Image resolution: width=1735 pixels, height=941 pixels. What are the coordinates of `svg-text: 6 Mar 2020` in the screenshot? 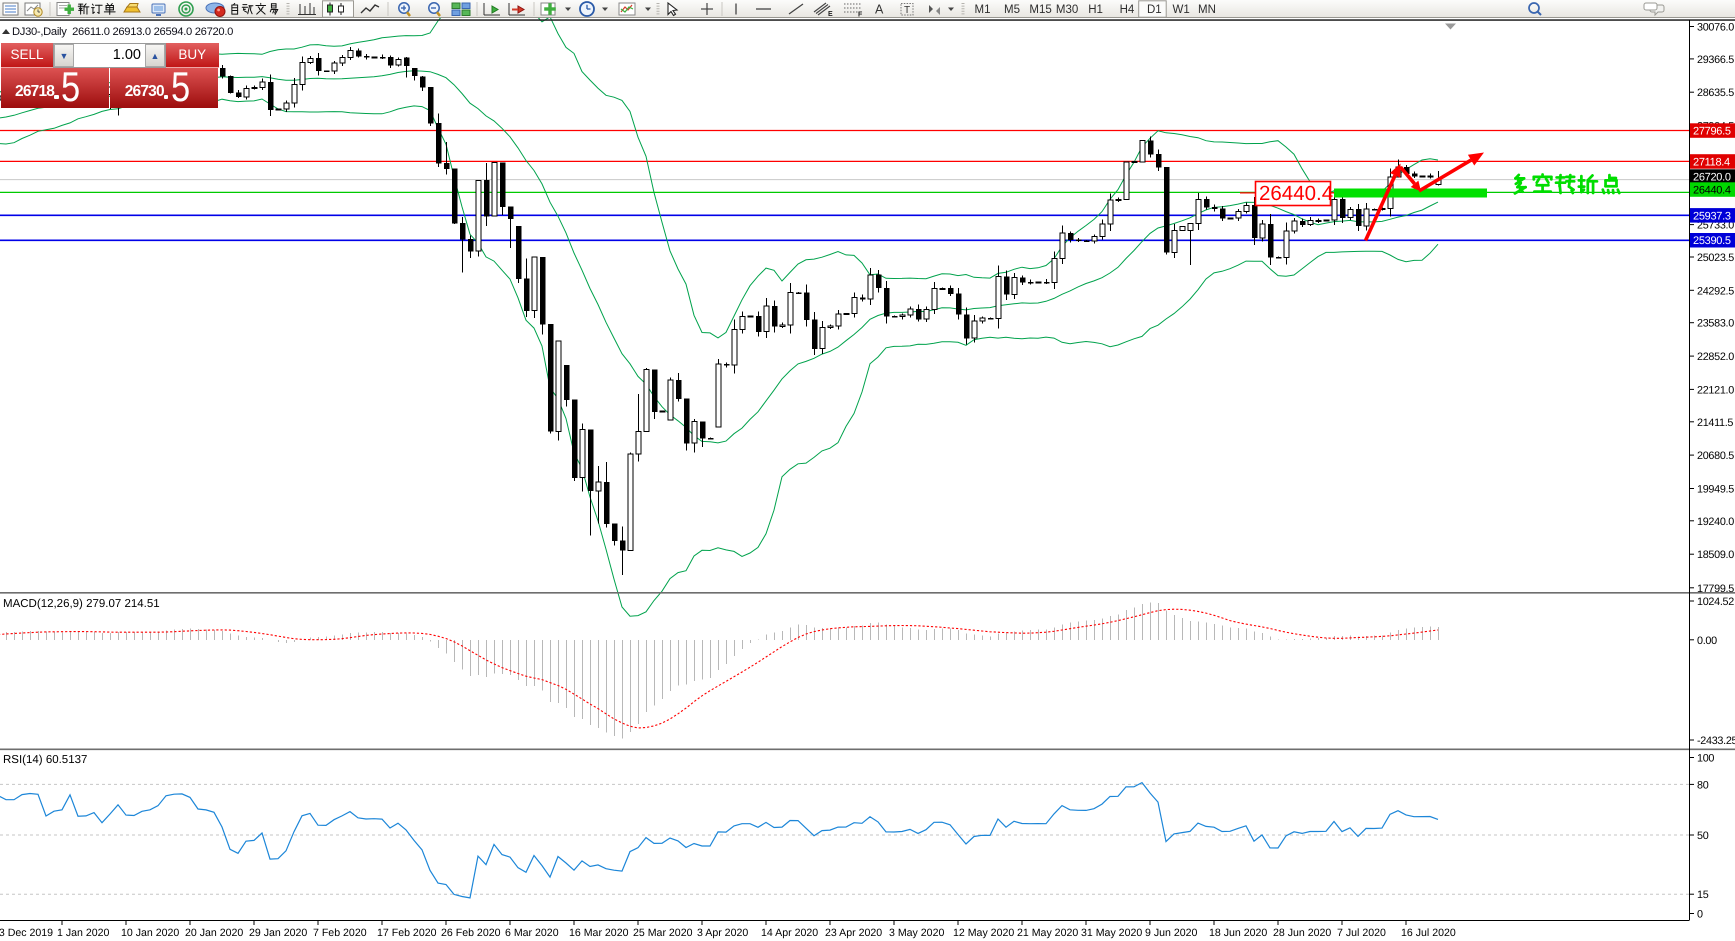 It's located at (532, 933).